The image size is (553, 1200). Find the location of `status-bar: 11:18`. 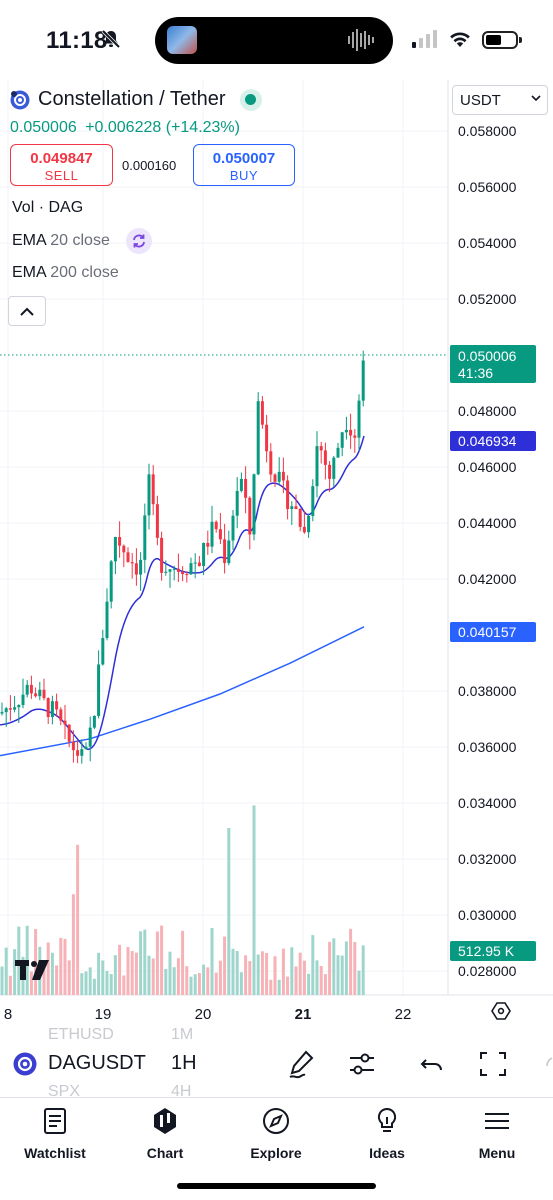

status-bar: 11:18 is located at coordinates (276, 40).